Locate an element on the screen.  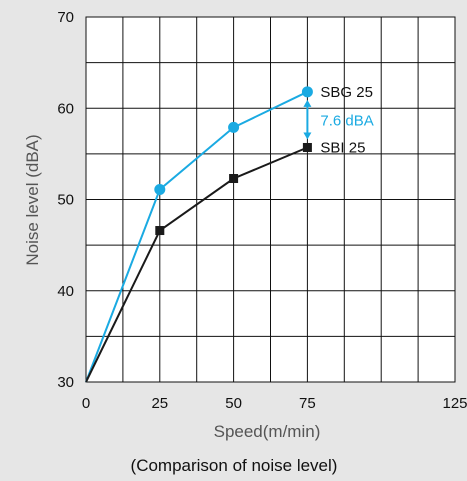
x-tick-label: 125 is located at coordinates (454, 403).